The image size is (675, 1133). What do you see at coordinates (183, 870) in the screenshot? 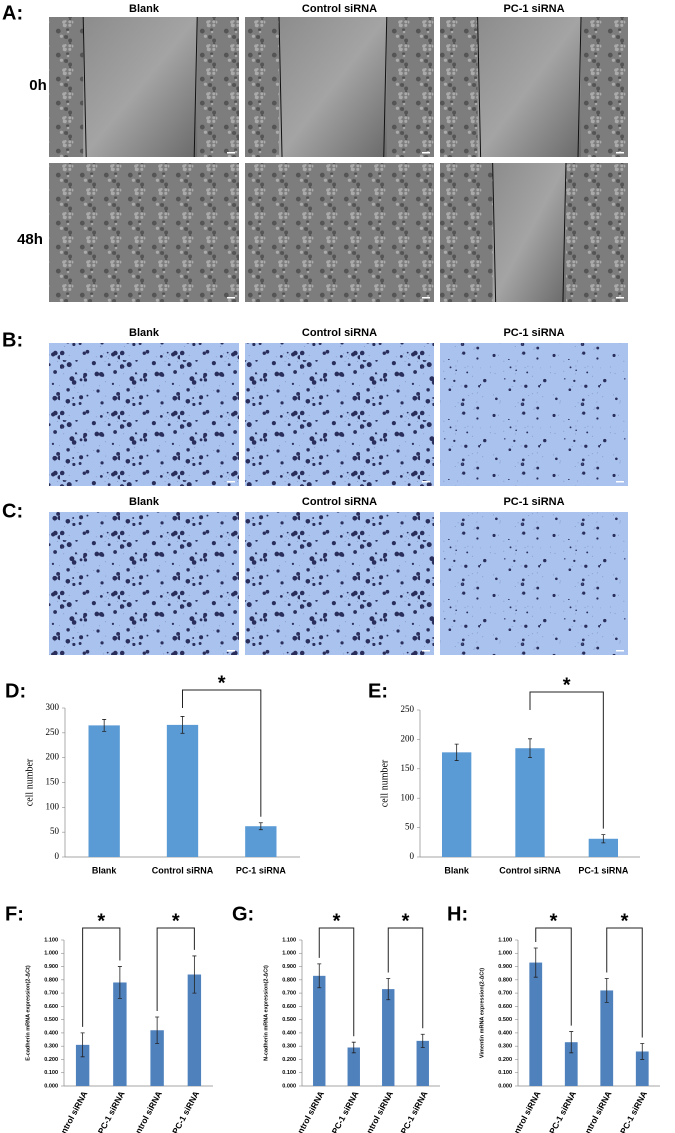
I see `x-tick-label: Control siRNA` at bounding box center [183, 870].